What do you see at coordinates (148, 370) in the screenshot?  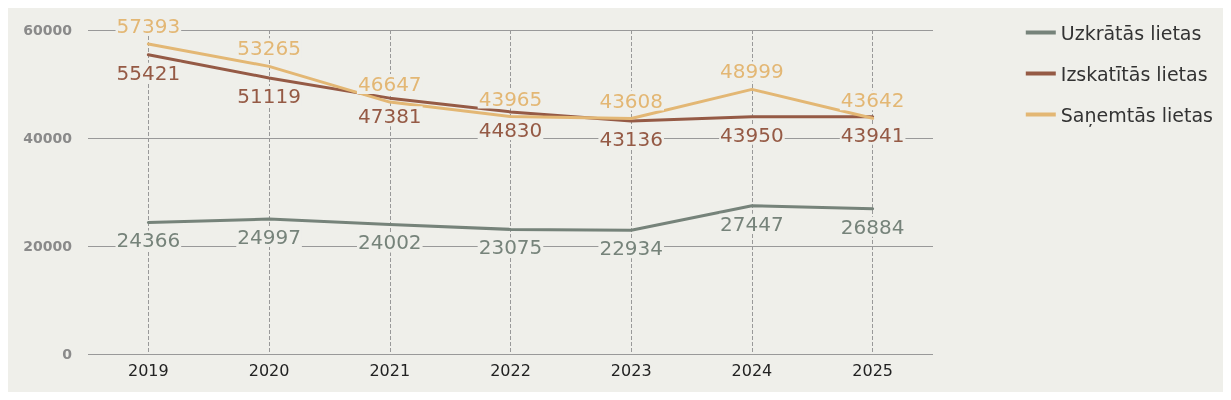 I see `x-tick-label: 2019` at bounding box center [148, 370].